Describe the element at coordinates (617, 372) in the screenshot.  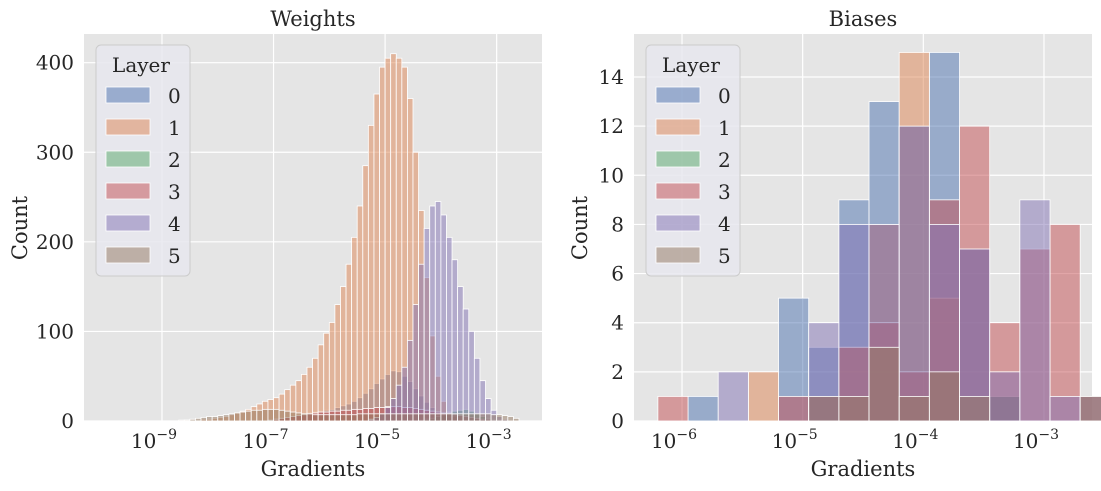
I see `biases-y-tick-label: 2` at that location.